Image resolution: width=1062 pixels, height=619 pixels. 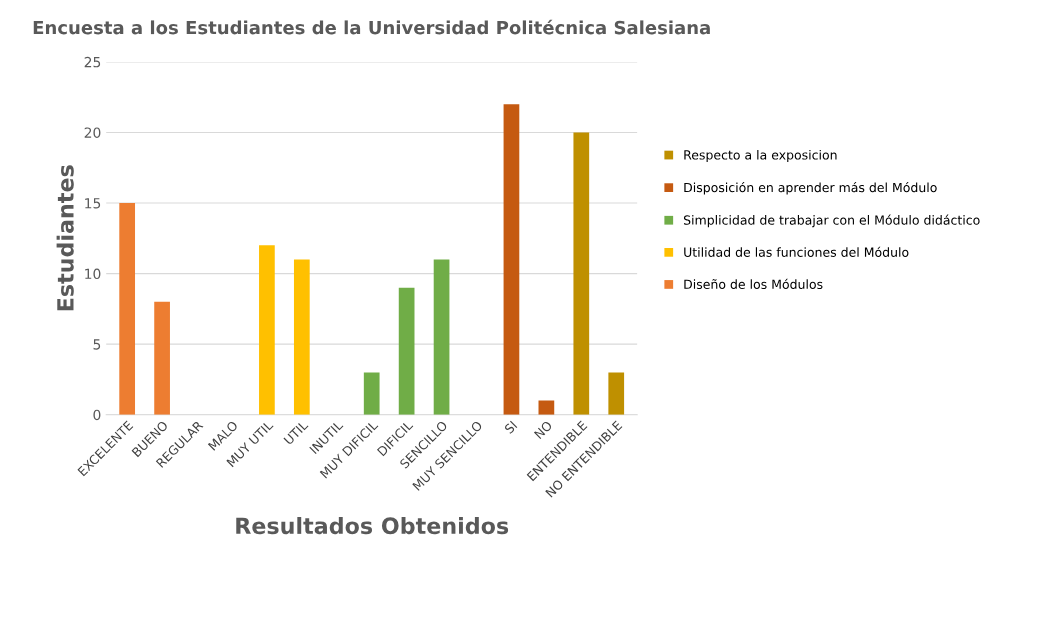 I want to click on y-tick-label: 15, so click(x=93, y=203).